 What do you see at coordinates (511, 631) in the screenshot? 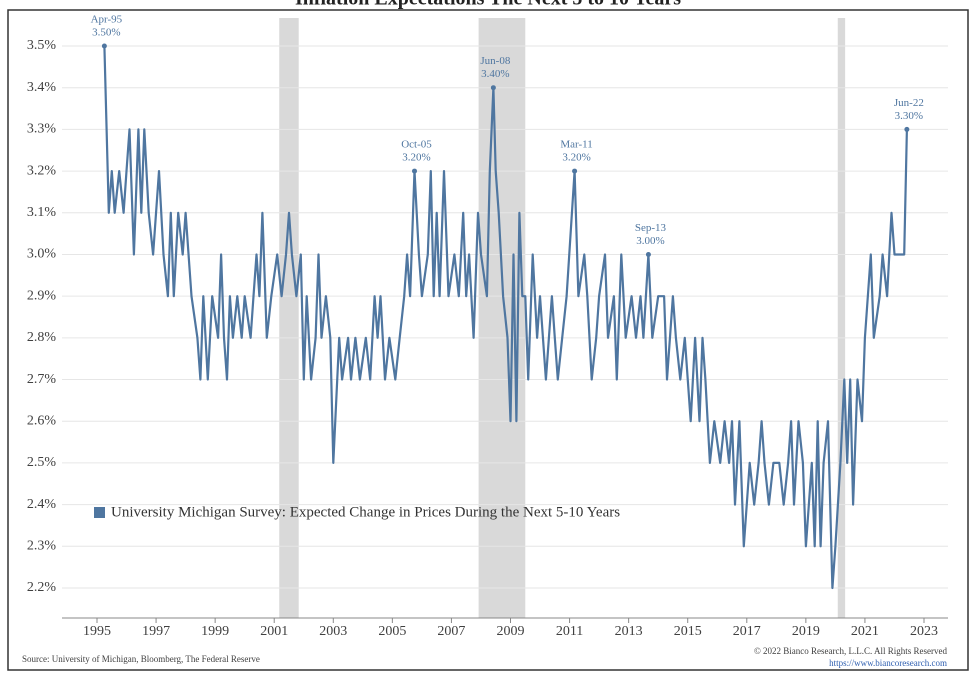
I see `x-tick-label: 2009` at bounding box center [511, 631].